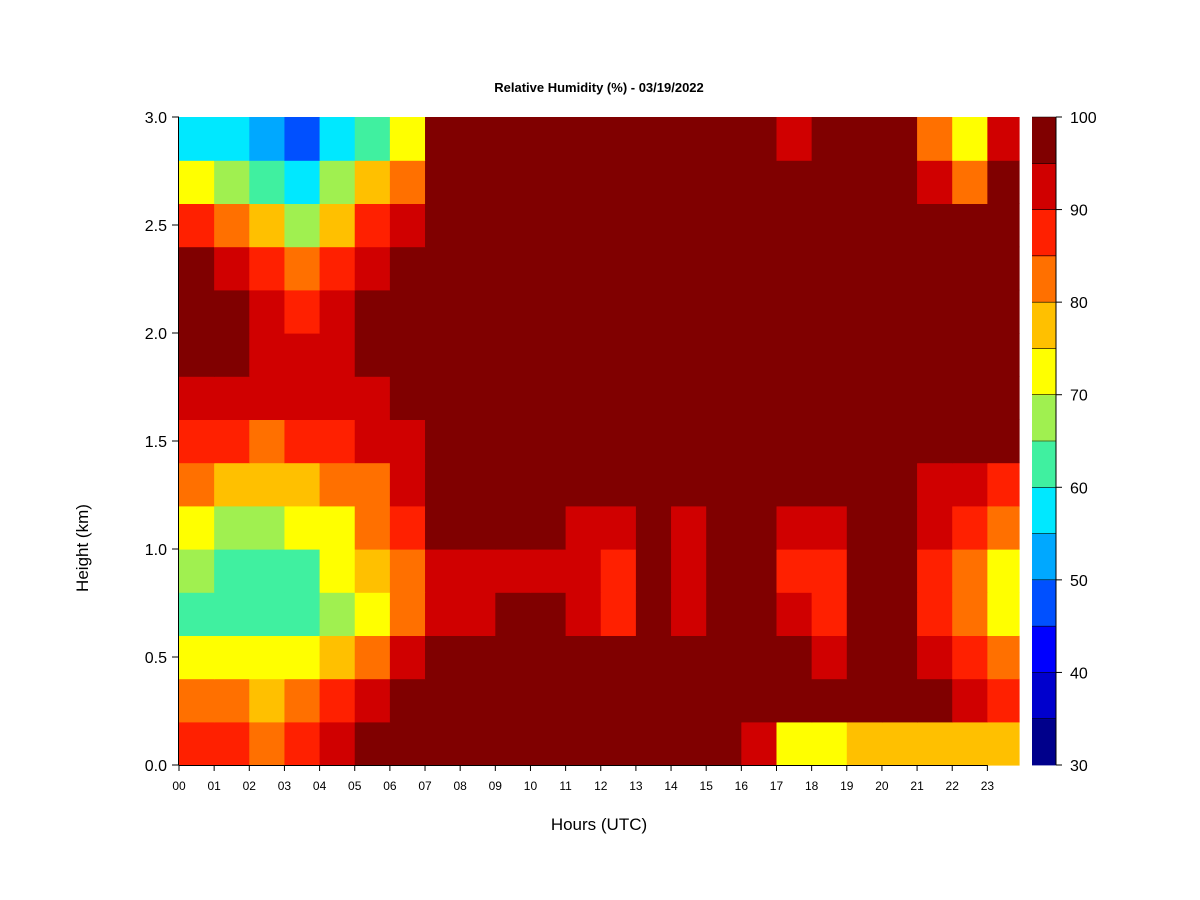  Describe the element at coordinates (601, 786) in the screenshot. I see `x-tick-label: 12` at that location.